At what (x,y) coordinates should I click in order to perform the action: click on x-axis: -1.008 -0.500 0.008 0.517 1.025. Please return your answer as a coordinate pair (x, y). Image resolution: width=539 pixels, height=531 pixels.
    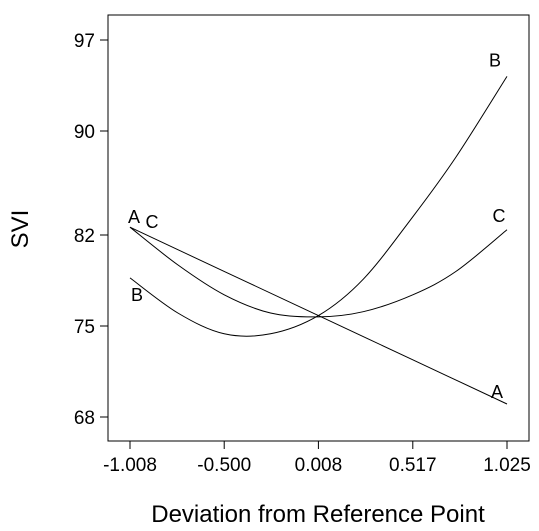
    Looking at the image, I should click on (317, 458).